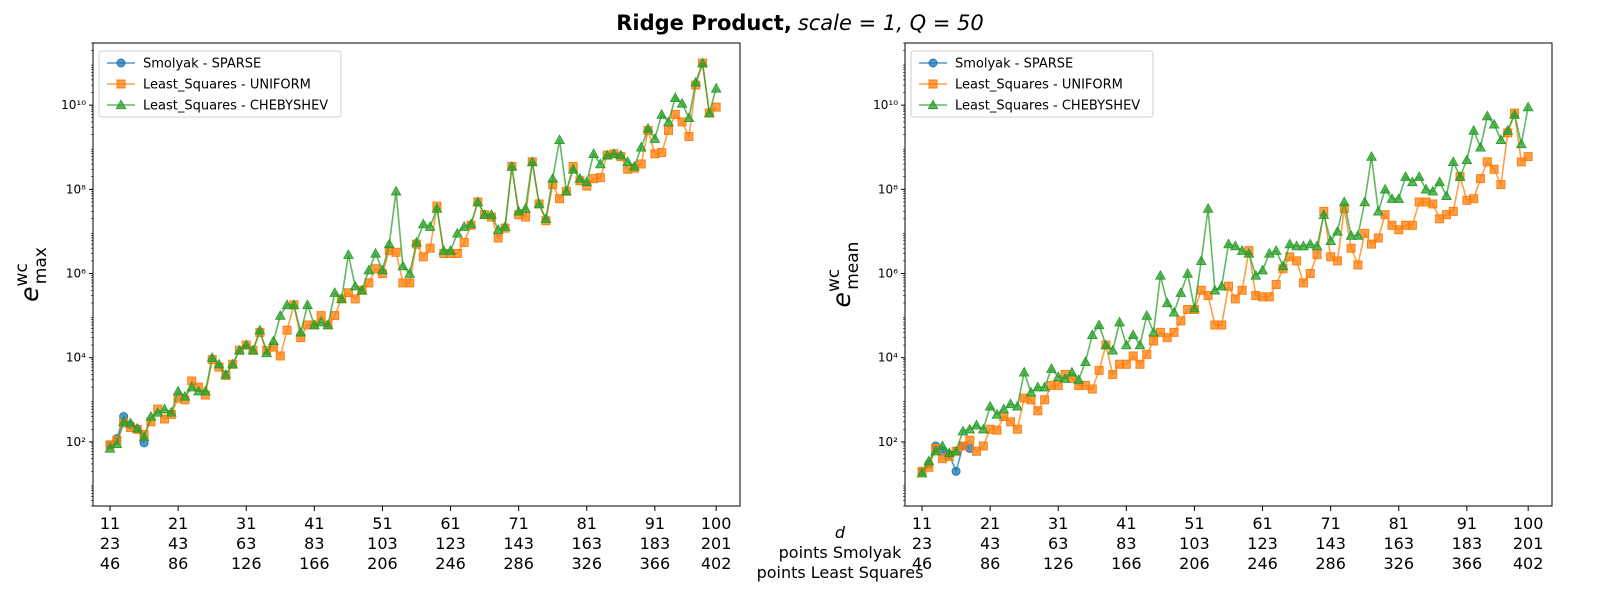  Describe the element at coordinates (1194, 563) in the screenshot. I see `x-tick-label-least-squares: 206` at that location.